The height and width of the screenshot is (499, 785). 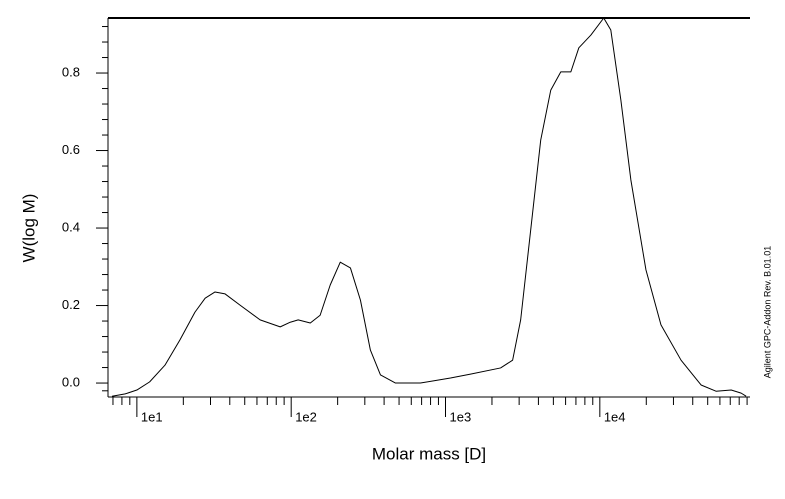 I want to click on y-tick-label: 0.2, so click(x=71, y=304).